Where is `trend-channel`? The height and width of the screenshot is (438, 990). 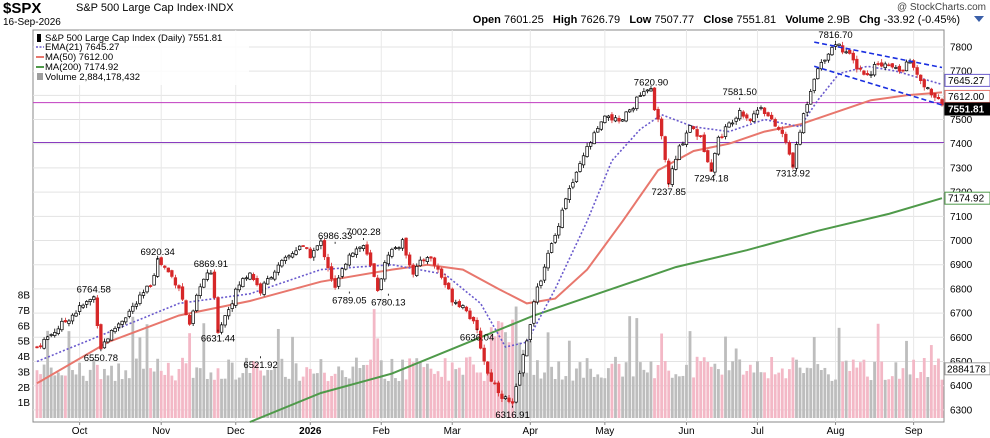 trend-channel is located at coordinates (878, 73).